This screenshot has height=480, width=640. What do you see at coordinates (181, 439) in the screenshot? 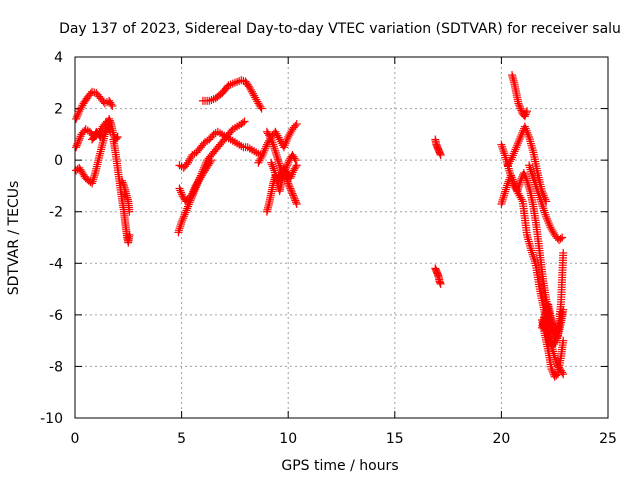
I see `x-tick-label: 5` at bounding box center [181, 439].